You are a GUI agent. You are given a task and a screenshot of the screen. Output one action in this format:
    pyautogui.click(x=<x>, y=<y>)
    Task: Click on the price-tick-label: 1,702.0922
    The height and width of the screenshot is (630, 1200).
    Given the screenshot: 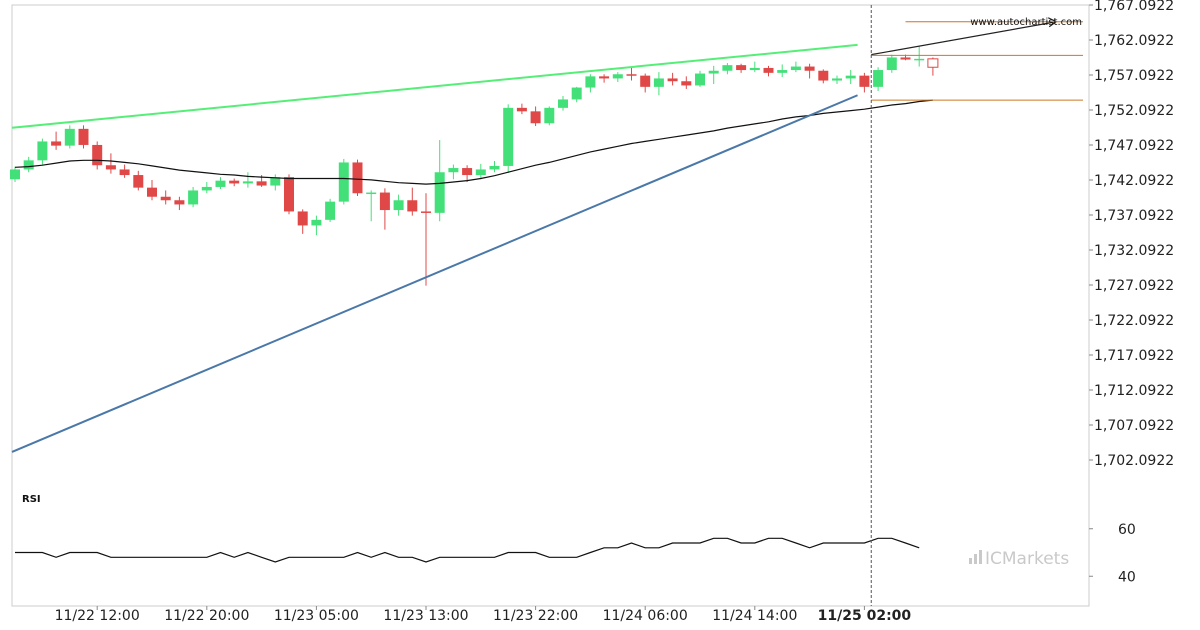 What is the action you would take?
    pyautogui.click(x=1134, y=461)
    